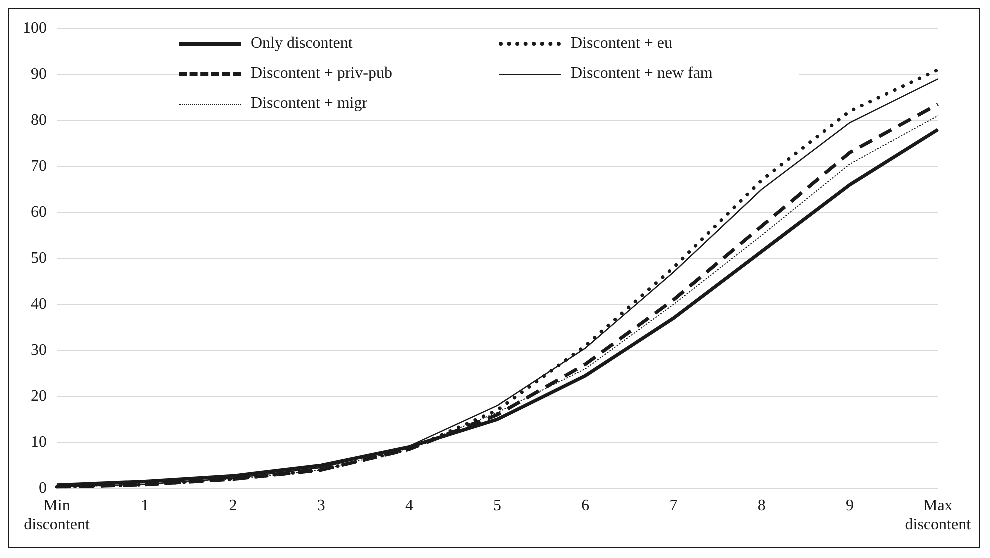 The image size is (990, 558). Describe the element at coordinates (674, 505) in the screenshot. I see `x-tick-label: 7` at that location.